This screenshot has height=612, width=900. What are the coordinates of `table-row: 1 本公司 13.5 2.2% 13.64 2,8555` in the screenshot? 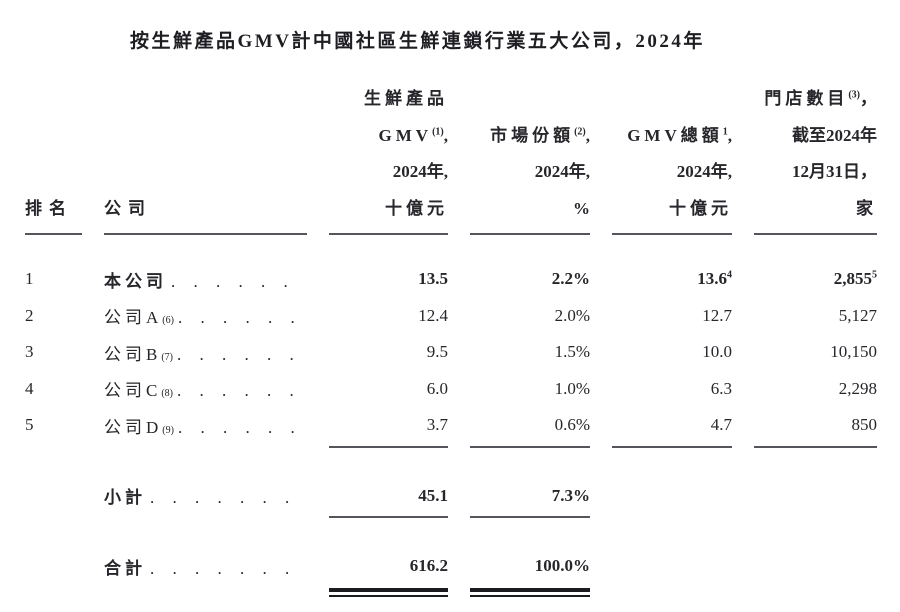 It's located at (450, 279).